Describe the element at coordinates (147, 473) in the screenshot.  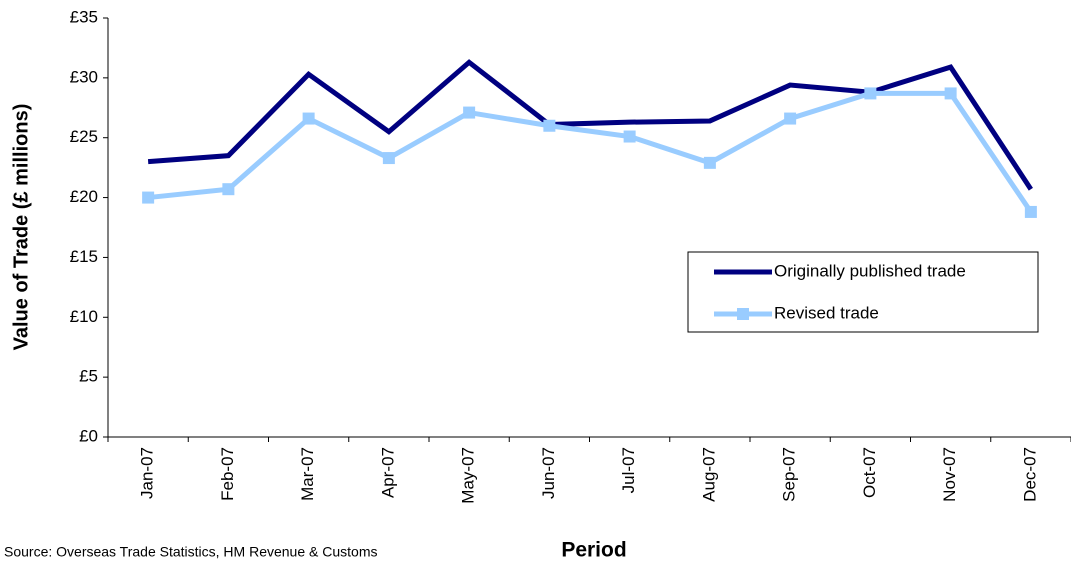
I see `x-tick-label: Jan-07` at that location.